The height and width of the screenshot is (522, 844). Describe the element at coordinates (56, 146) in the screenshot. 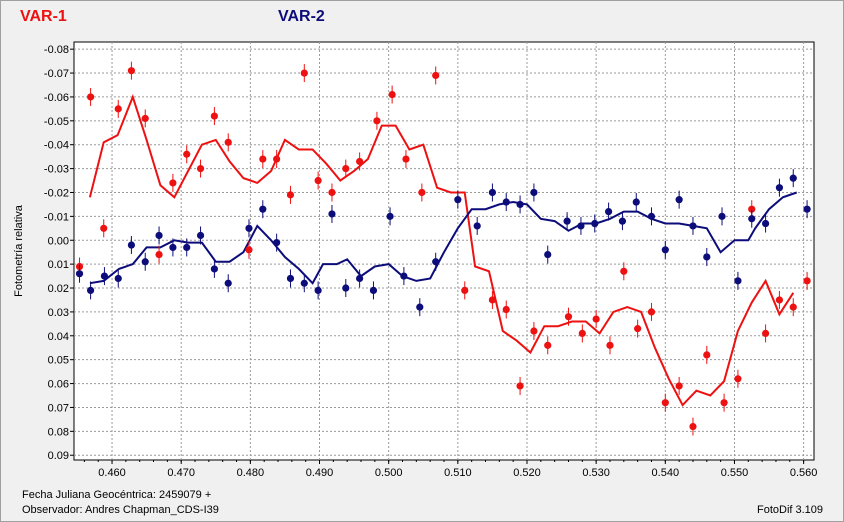

I see `y-tick-label: -0.04` at that location.